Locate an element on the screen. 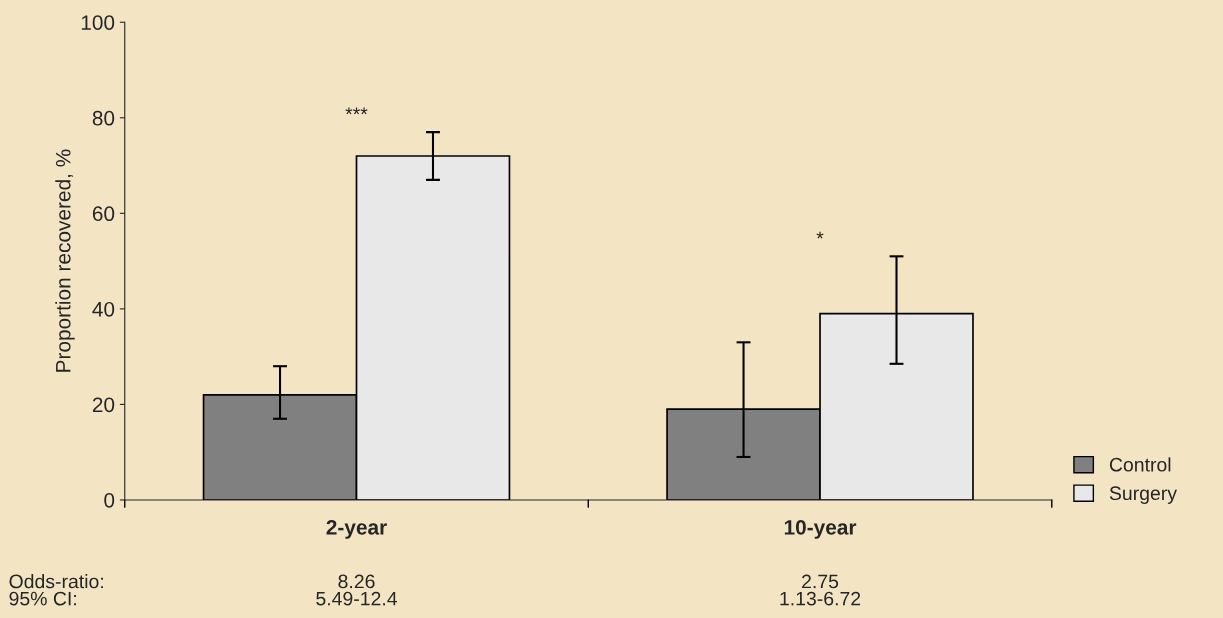  text: 95% CI: is located at coordinates (42, 598).